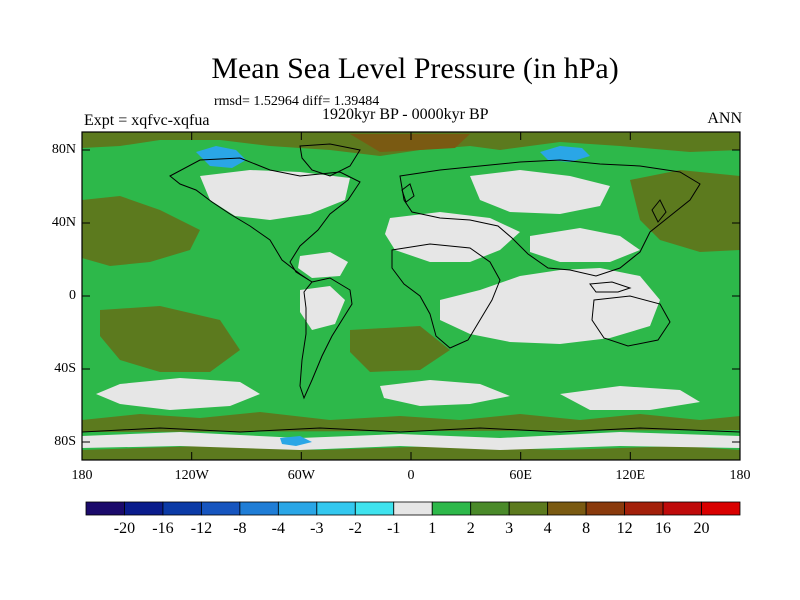 This screenshot has width=800, height=600. What do you see at coordinates (659, 211) in the screenshot?
I see `coastline-japan` at bounding box center [659, 211].